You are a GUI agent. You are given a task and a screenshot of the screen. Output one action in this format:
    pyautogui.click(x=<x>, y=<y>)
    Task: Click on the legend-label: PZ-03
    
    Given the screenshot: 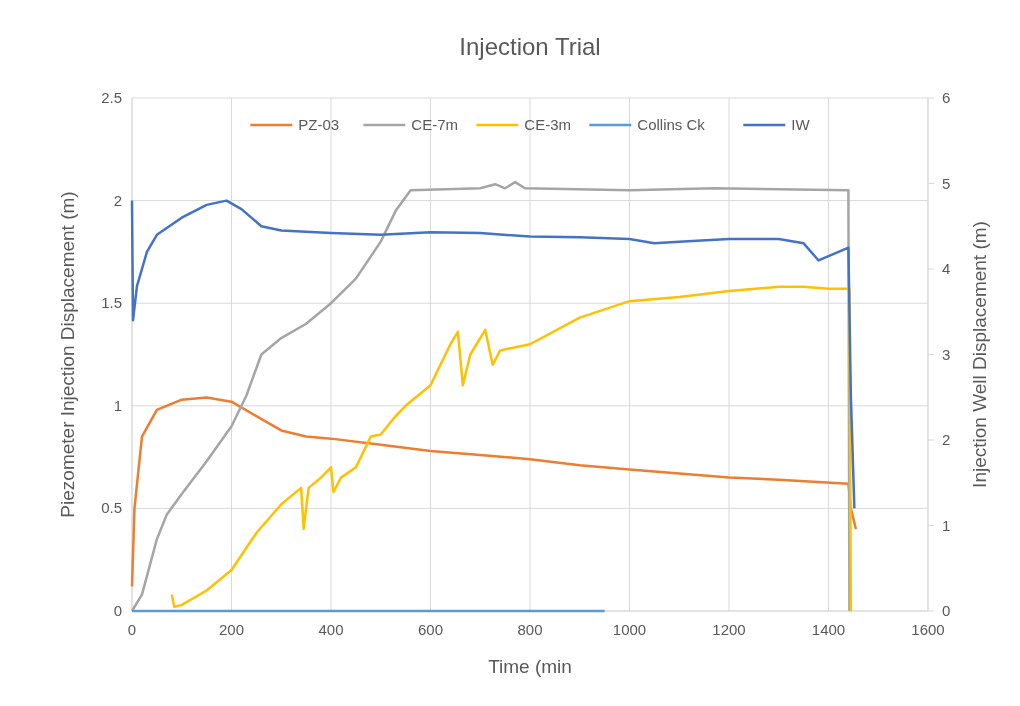 What is the action you would take?
    pyautogui.click(x=319, y=124)
    